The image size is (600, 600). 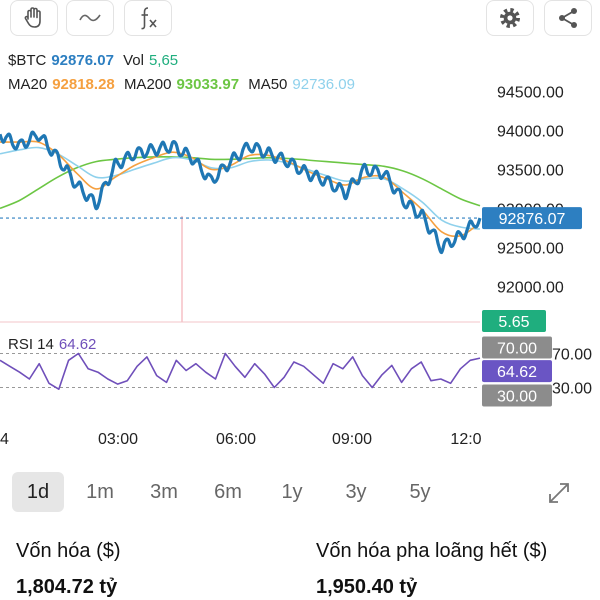 I want to click on rsi-value-badge-text: 64.62, so click(x=517, y=372).